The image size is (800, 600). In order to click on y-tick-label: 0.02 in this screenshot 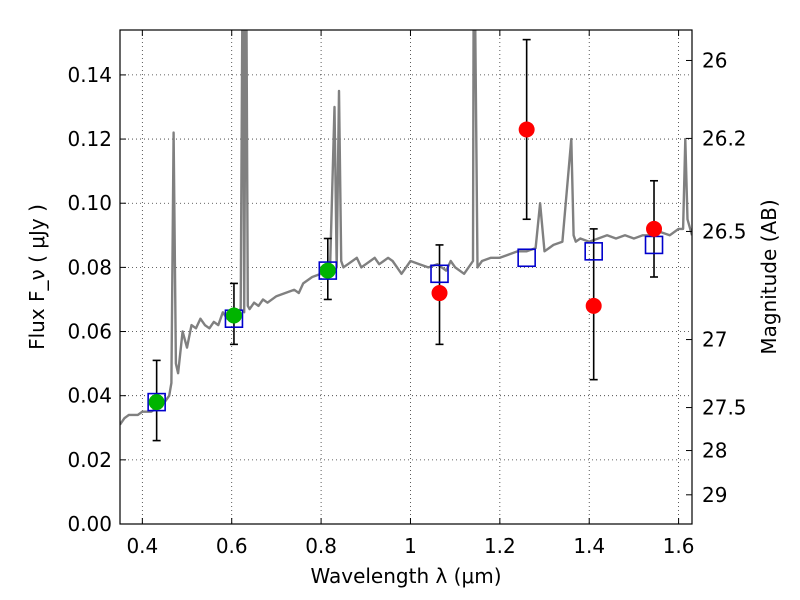, I will do `click(89, 460)`.